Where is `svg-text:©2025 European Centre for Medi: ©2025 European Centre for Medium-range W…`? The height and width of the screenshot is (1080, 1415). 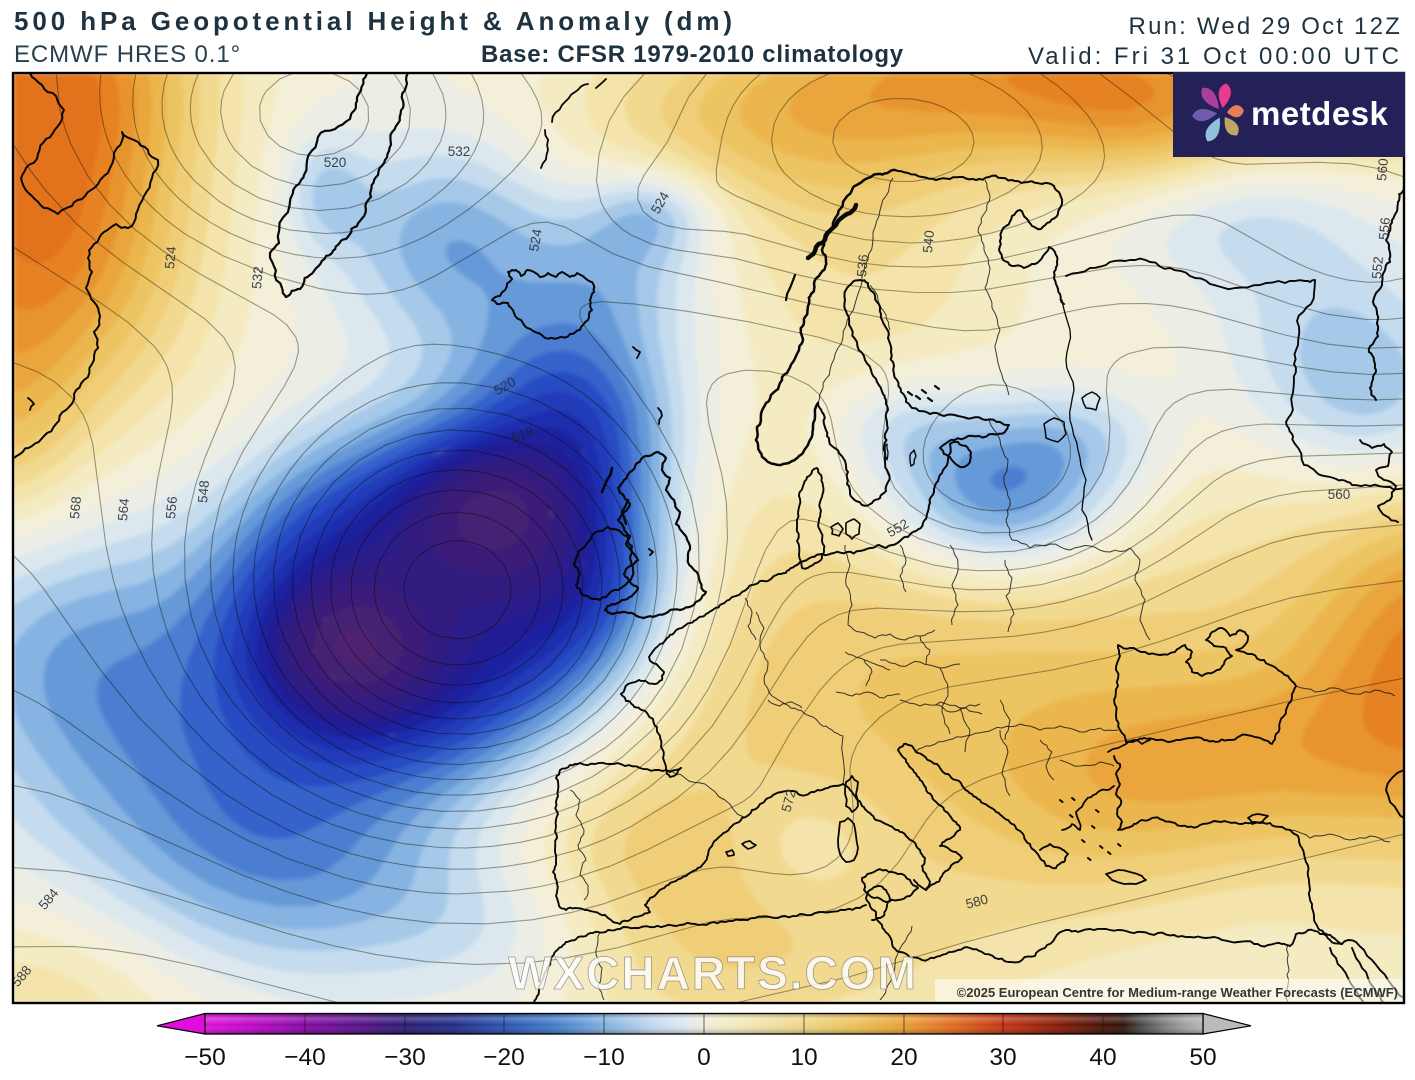 svg-text:©2025 European Centre for Medi: ©2025 European Centre for Medium-range W… is located at coordinates (1177, 992).